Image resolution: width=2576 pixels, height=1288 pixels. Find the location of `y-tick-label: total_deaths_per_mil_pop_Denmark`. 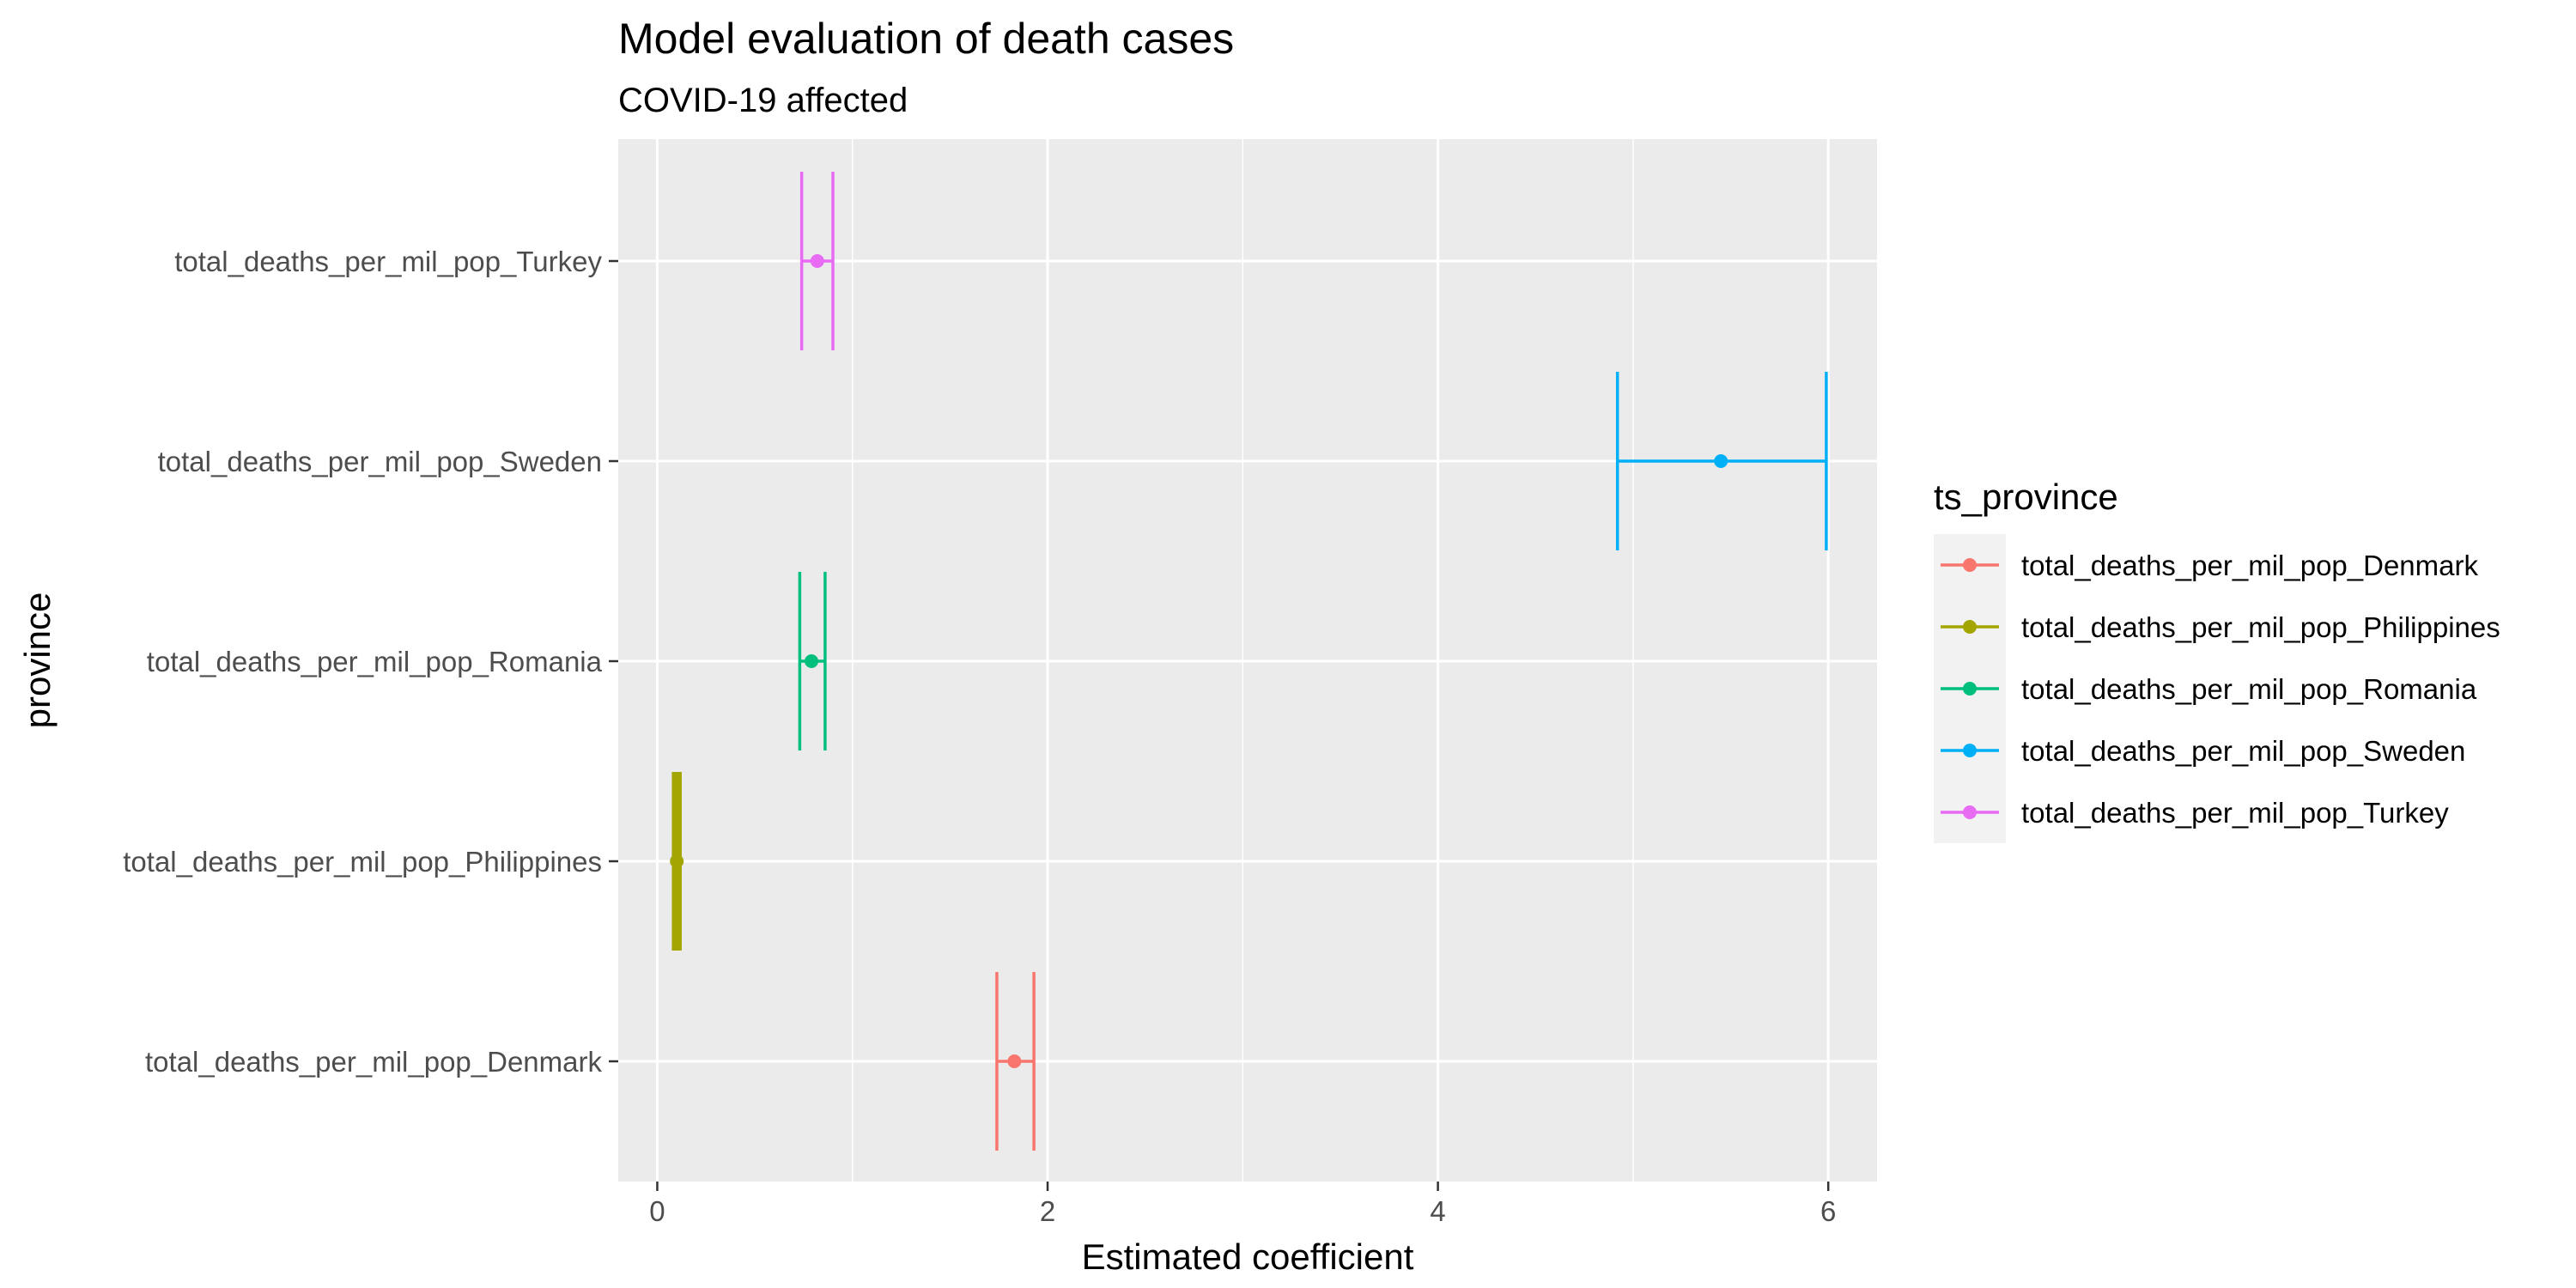

y-tick-label: total_deaths_per_mil_pop_Denmark is located at coordinates (374, 1062).